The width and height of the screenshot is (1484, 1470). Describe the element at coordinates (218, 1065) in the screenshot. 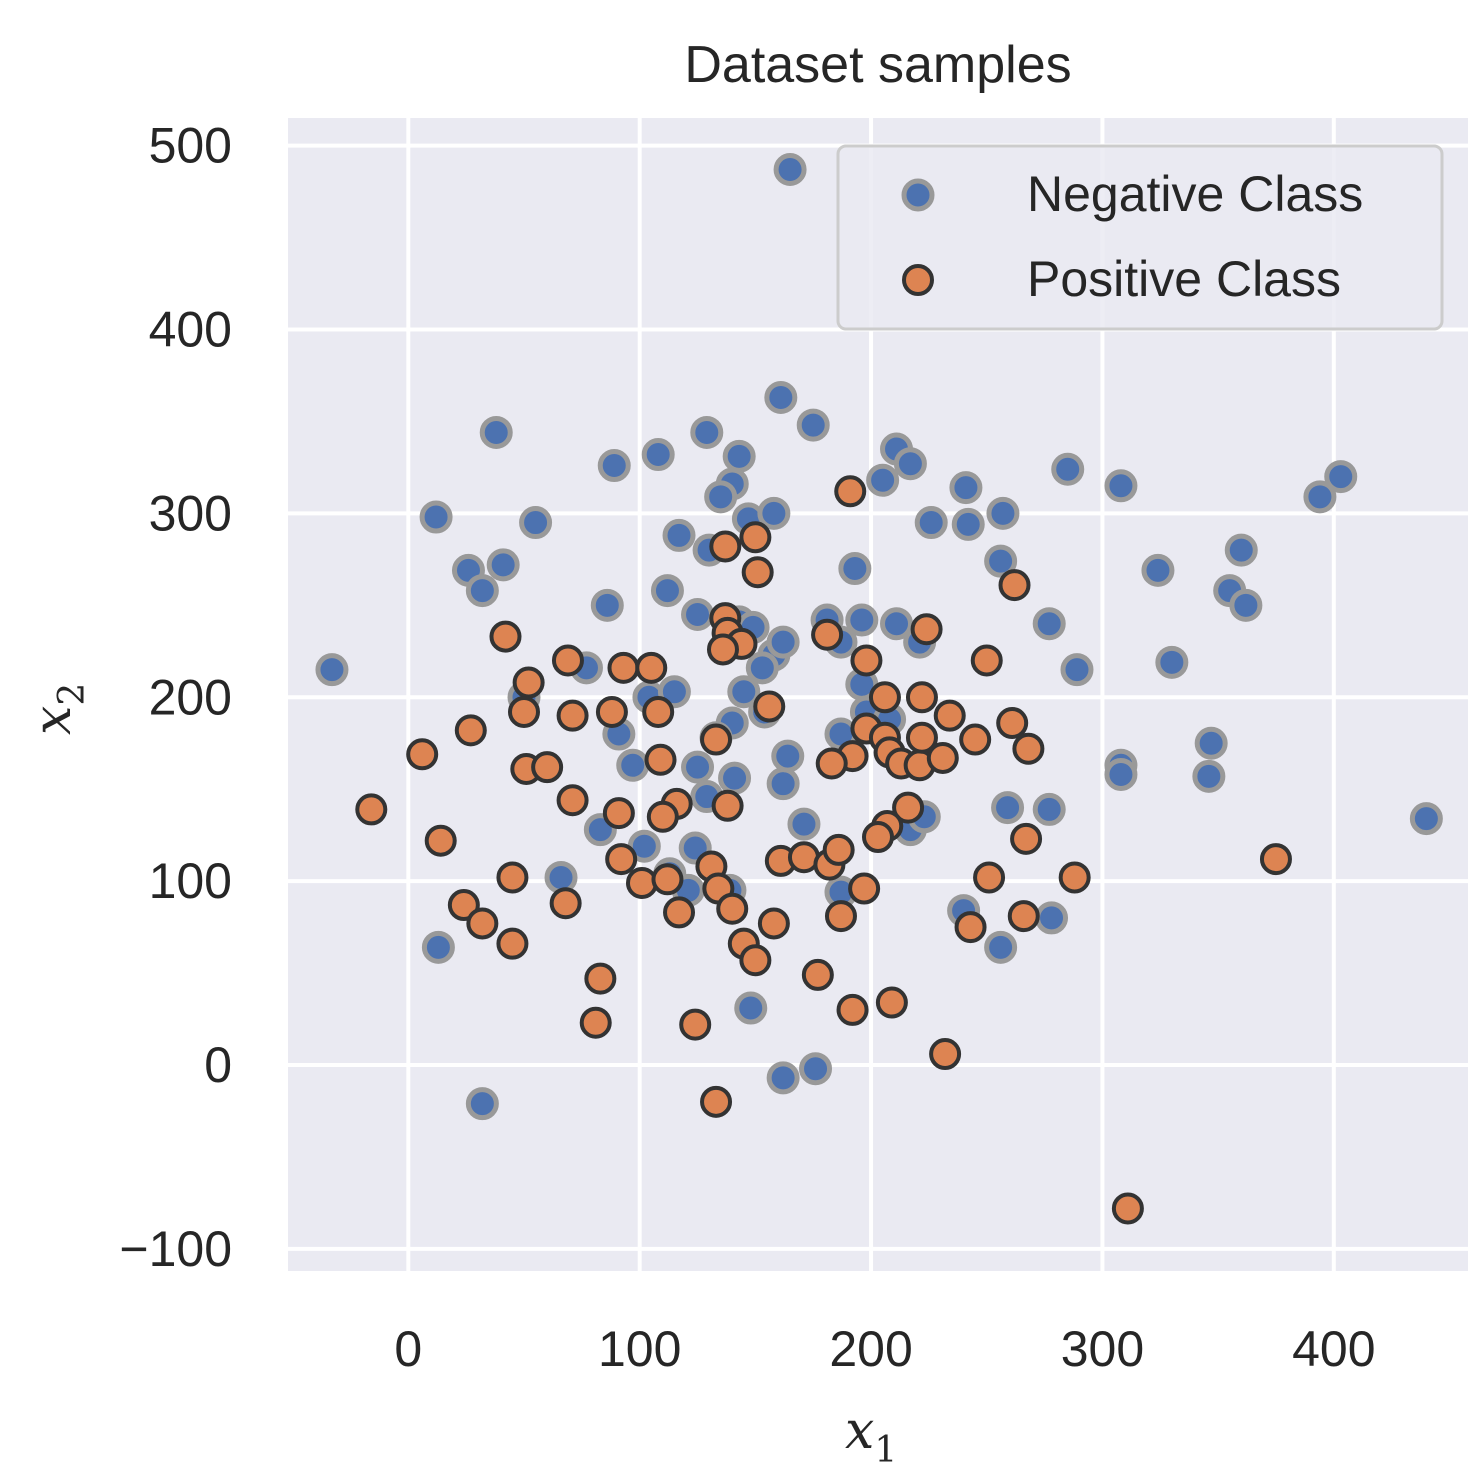

I see `y-tick-label: 0` at that location.